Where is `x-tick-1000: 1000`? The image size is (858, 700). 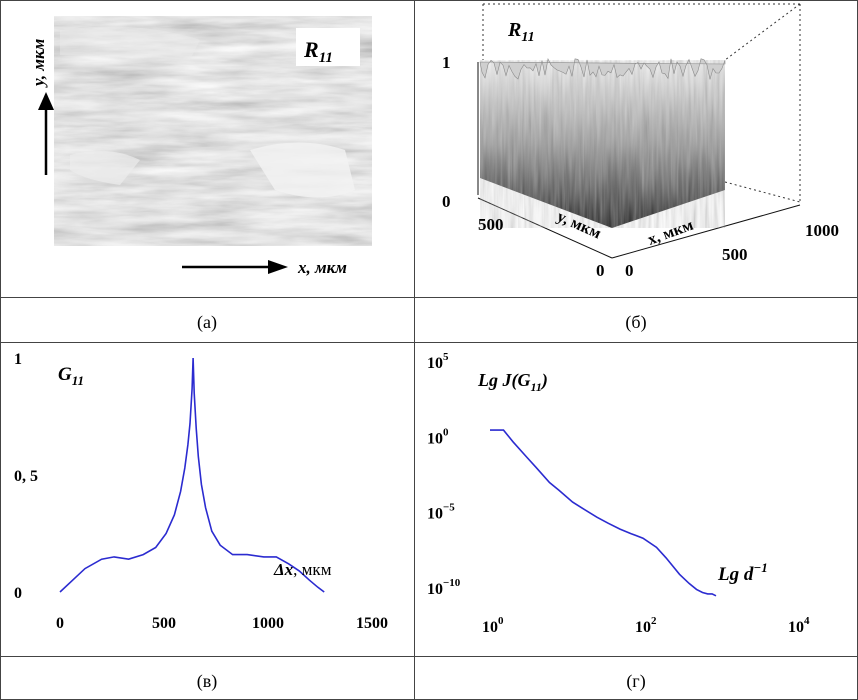
x-tick-1000: 1000 is located at coordinates (822, 230).